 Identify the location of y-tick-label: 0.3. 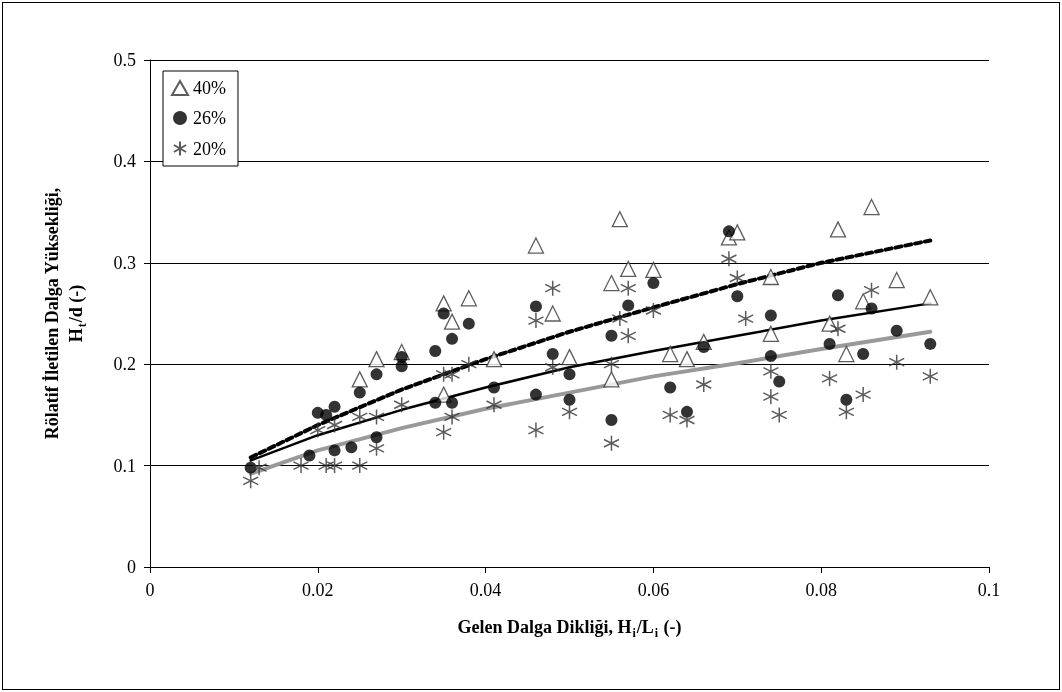
(124, 262).